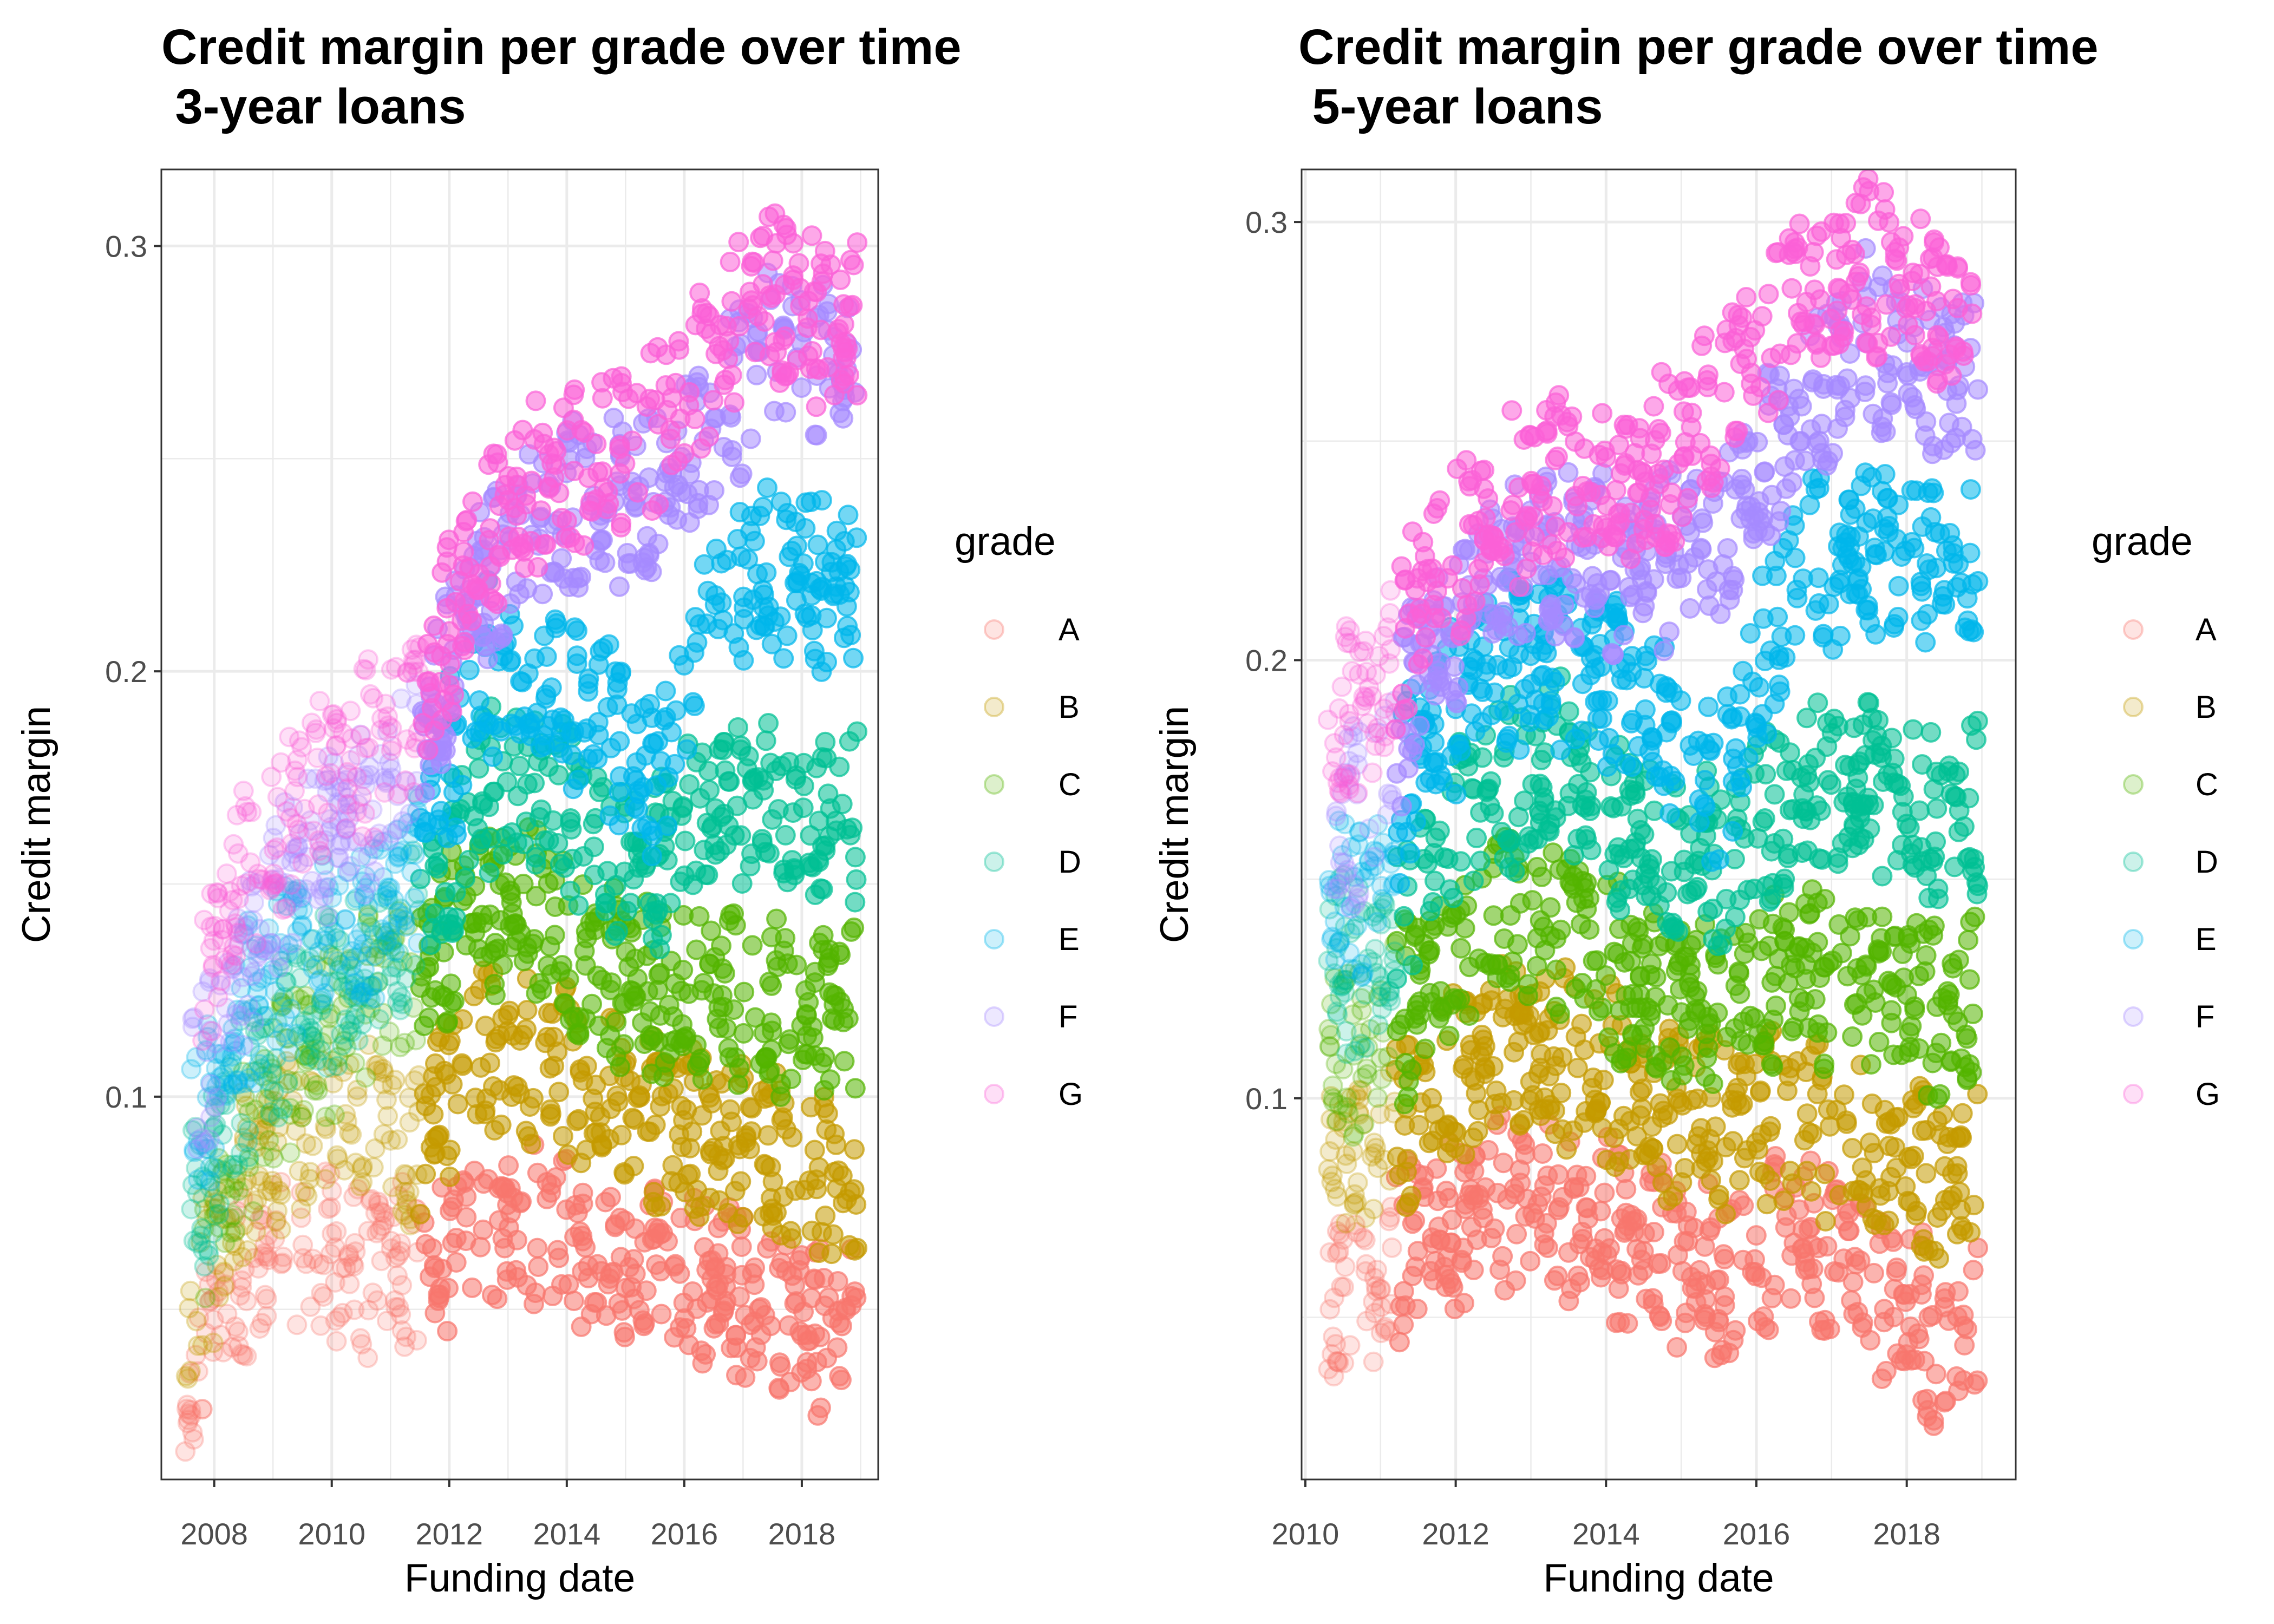  What do you see at coordinates (126, 672) in the screenshot?
I see `y-tick-label: 0.2` at bounding box center [126, 672].